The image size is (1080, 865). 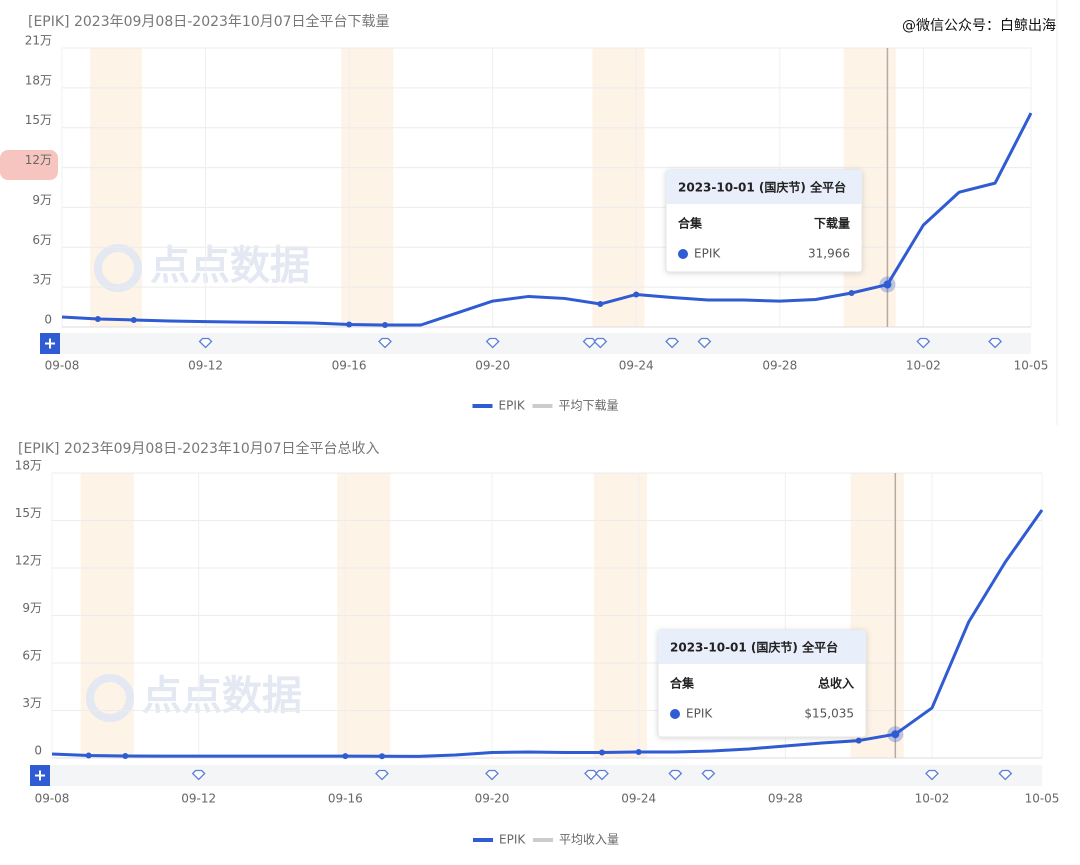 What do you see at coordinates (829, 254) in the screenshot?
I see `tooltip-value: 31,966` at bounding box center [829, 254].